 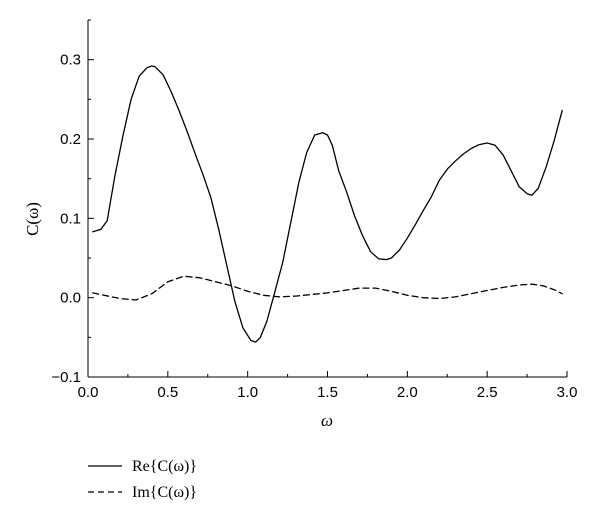 I want to click on y-tick-label: 0.2, so click(x=70, y=139).